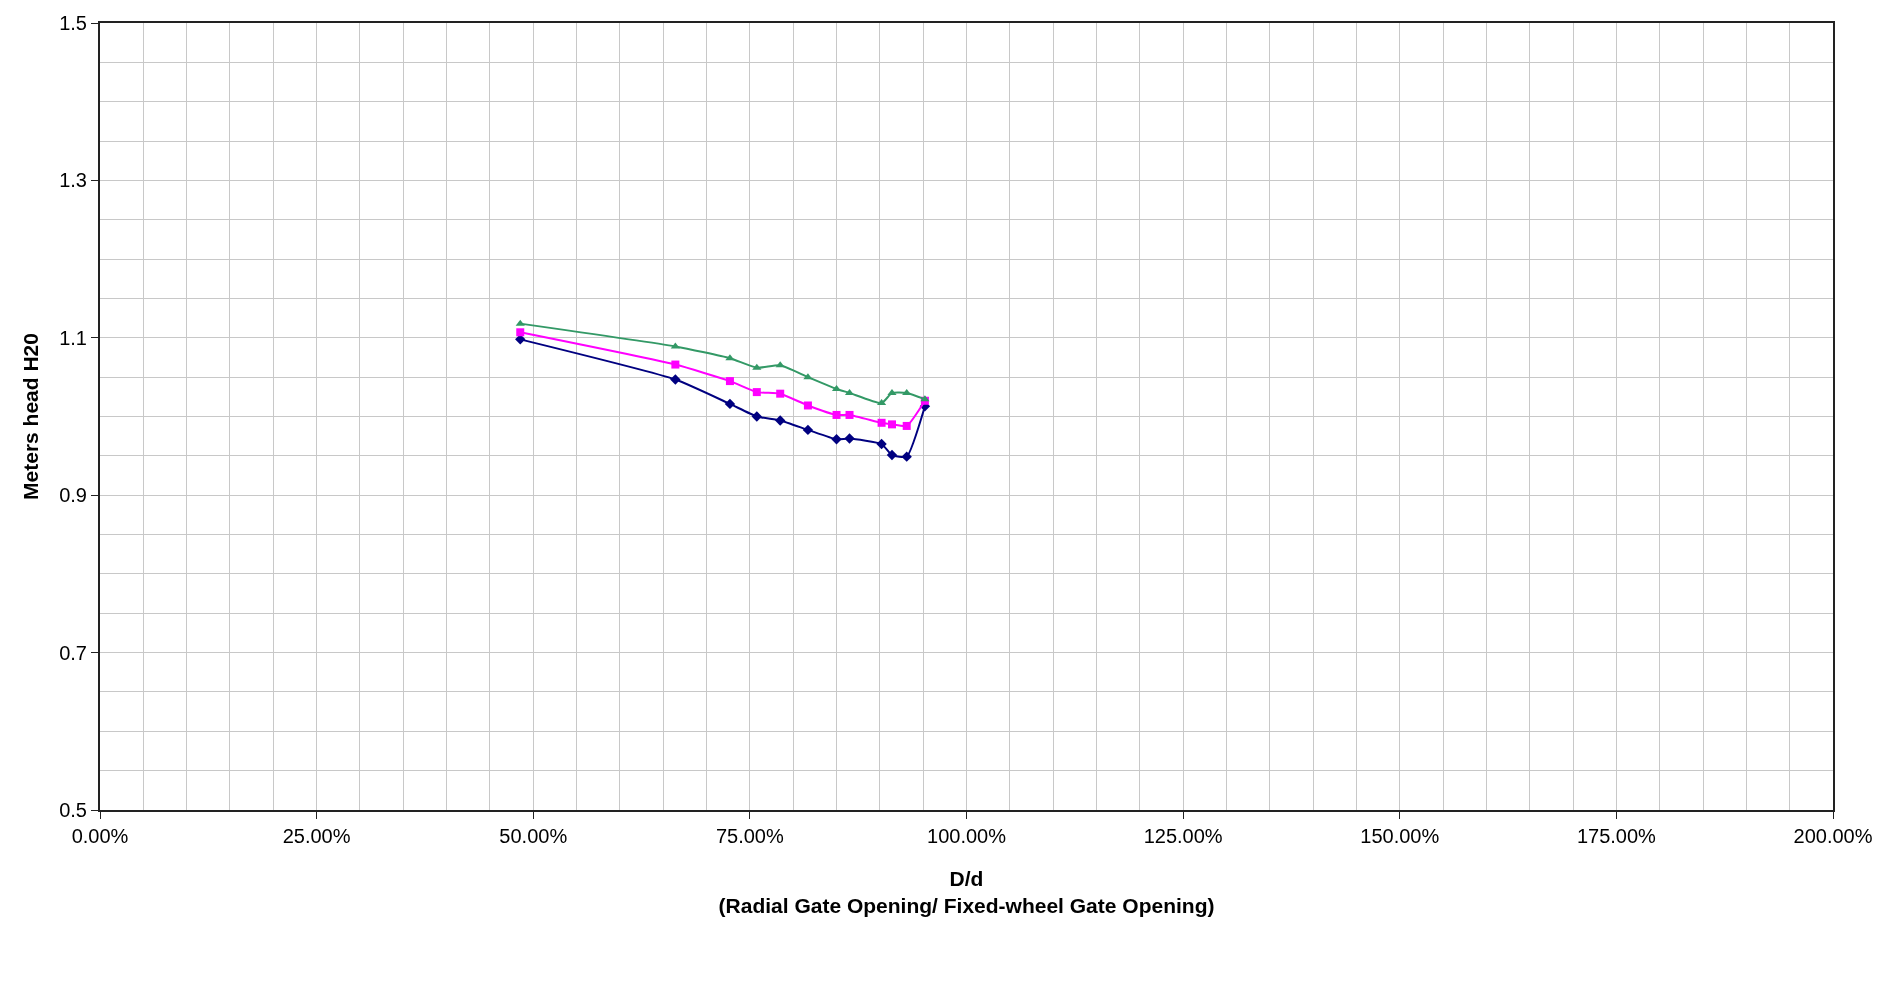 The image size is (1885, 985). What do you see at coordinates (1400, 836) in the screenshot?
I see `x-tick-label: 150.00%` at bounding box center [1400, 836].